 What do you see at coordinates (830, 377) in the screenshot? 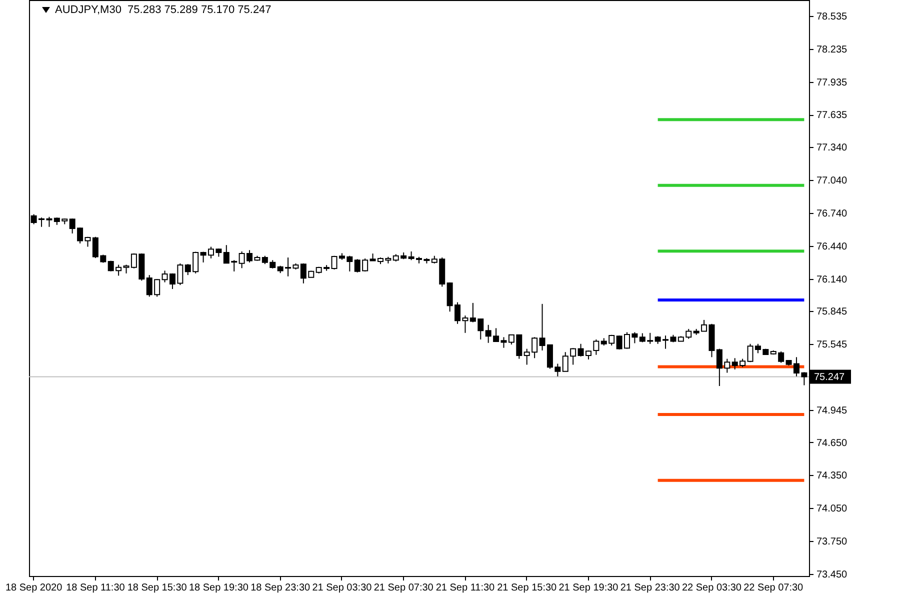
I see `ref-line-label: 75.247` at bounding box center [830, 377].